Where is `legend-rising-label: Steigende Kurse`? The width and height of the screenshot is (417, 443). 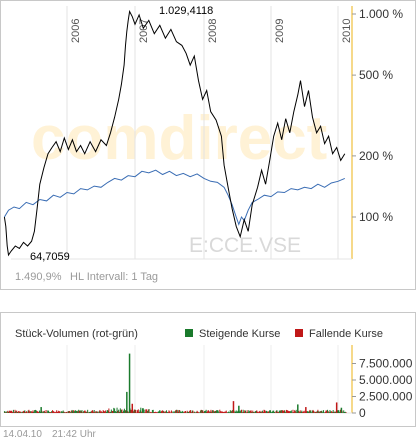
legend-rising-label: Steigende Kurse is located at coordinates (239, 334).